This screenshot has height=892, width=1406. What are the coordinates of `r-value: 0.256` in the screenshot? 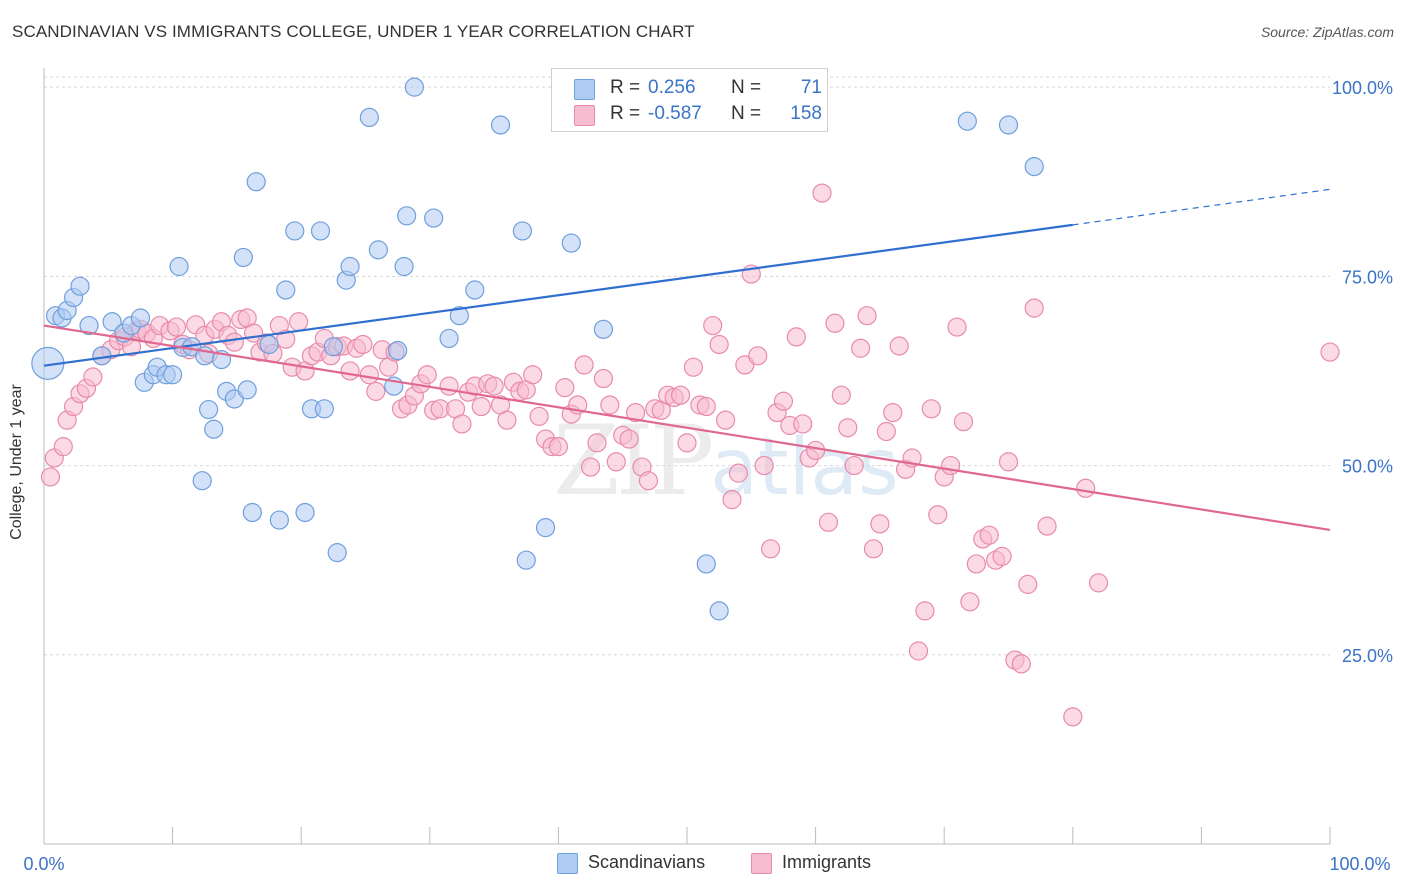 It's located at (672, 87).